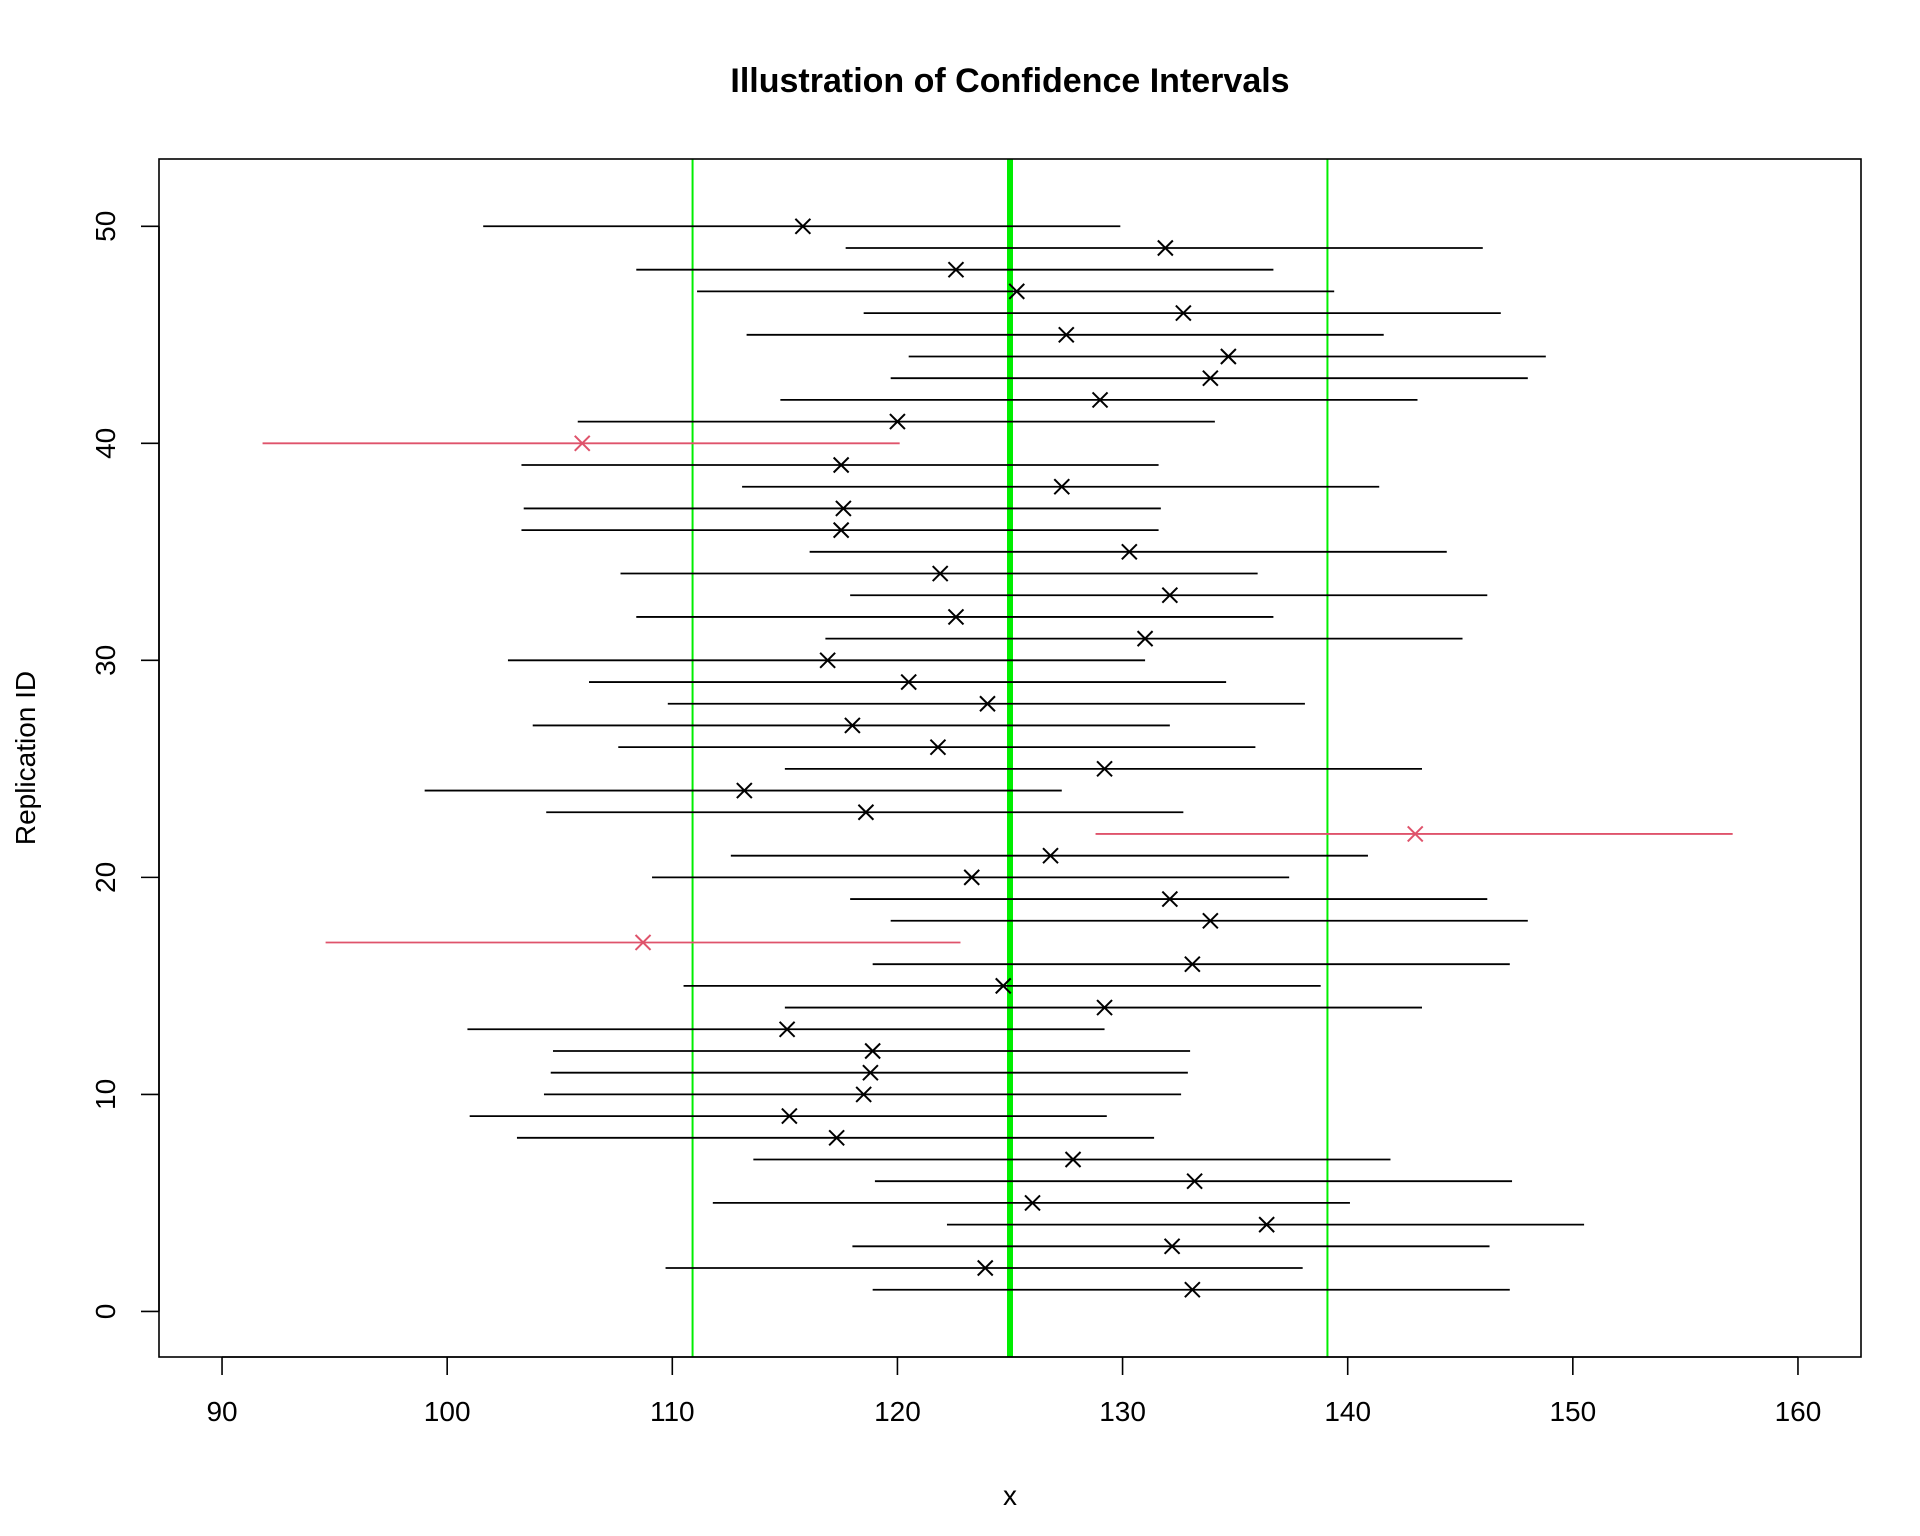  Describe the element at coordinates (105, 877) in the screenshot. I see `y-tick-label: 20` at that location.